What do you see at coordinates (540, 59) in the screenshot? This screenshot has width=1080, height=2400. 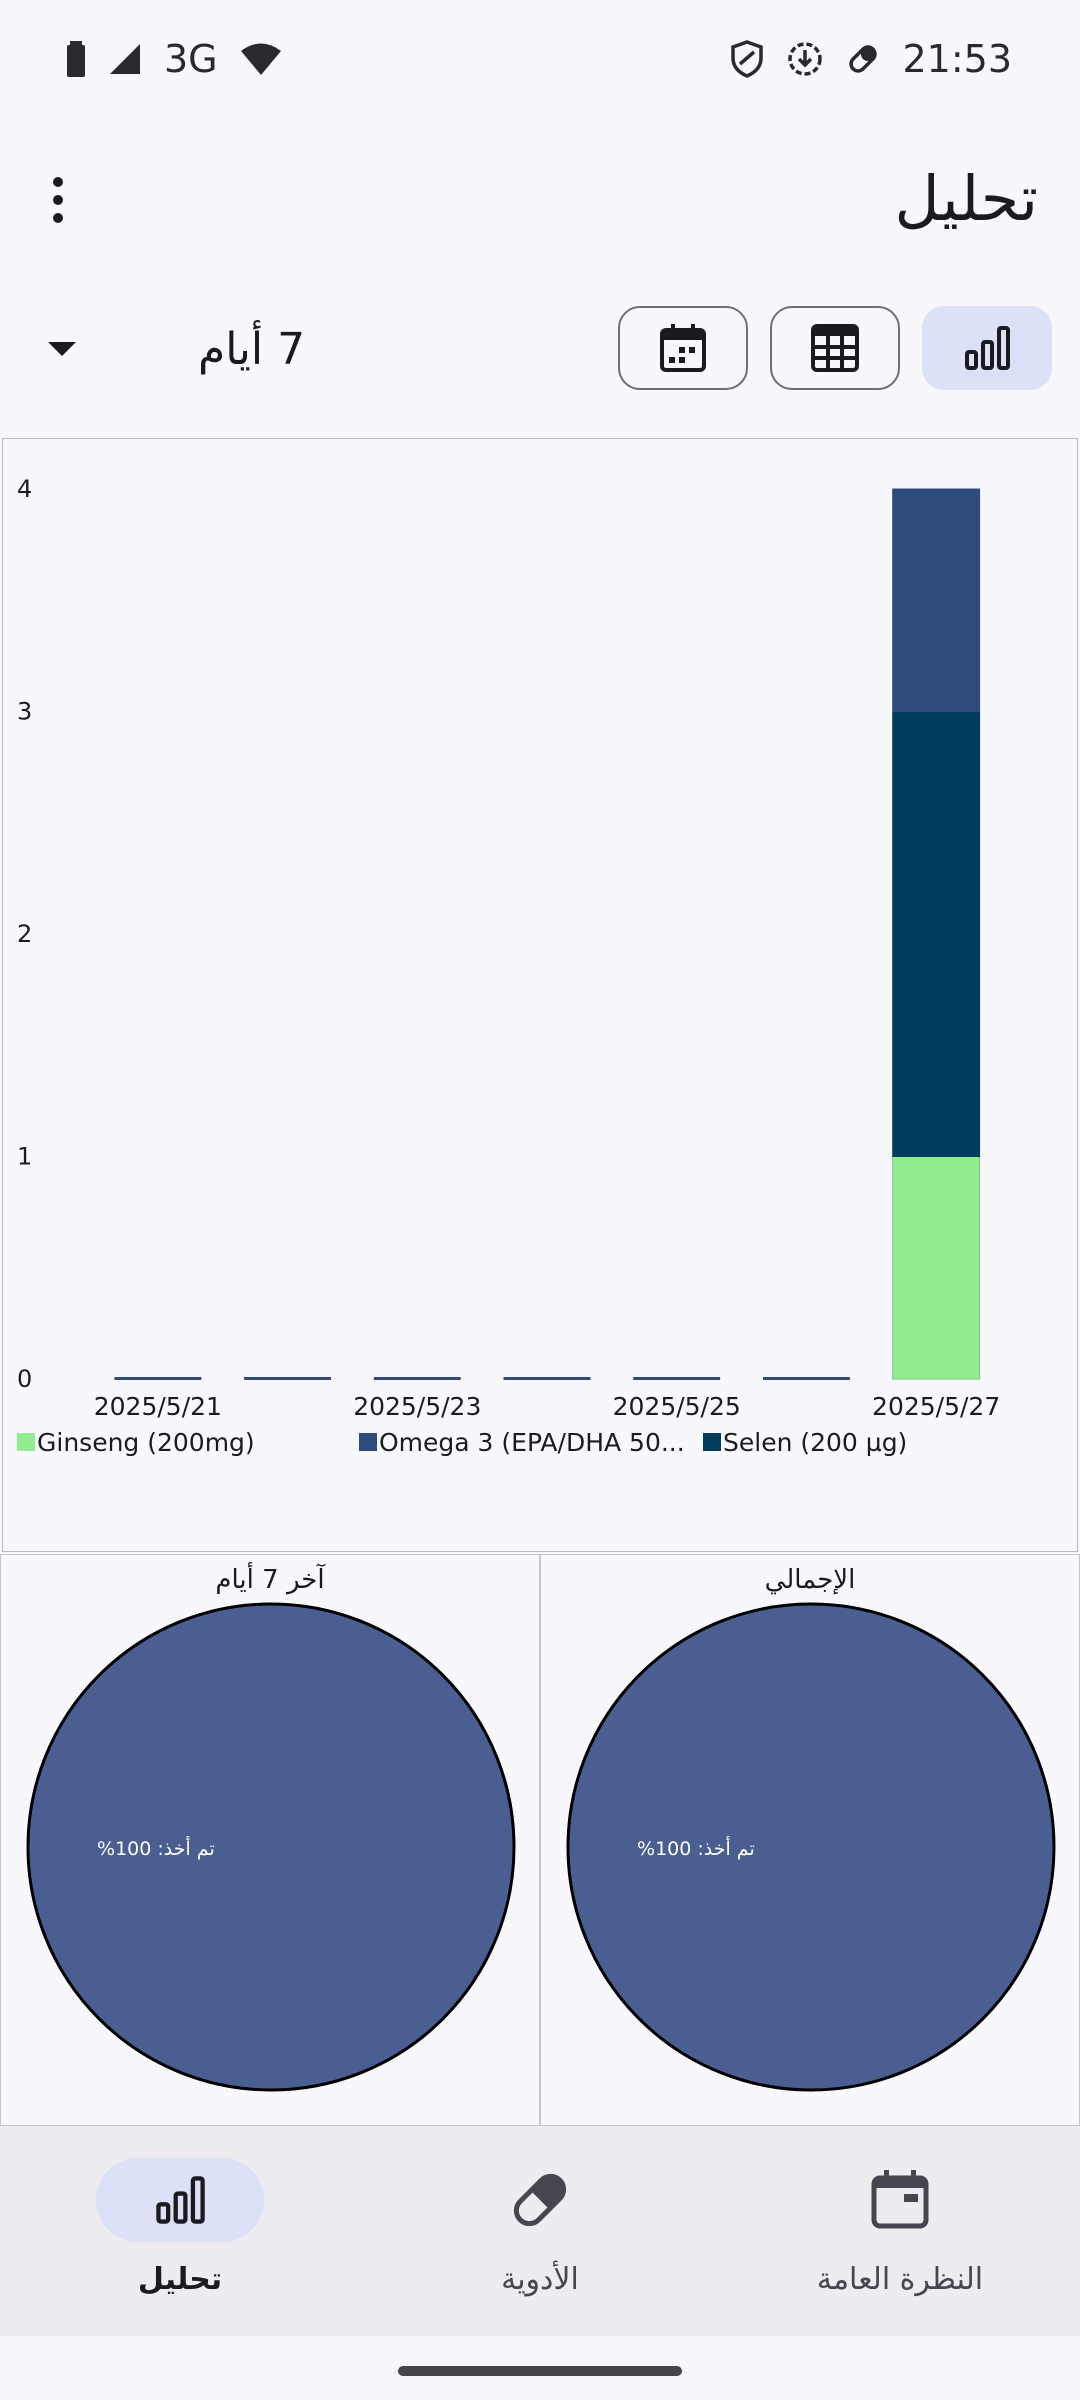 I see `status-bar: 3G 21:53` at bounding box center [540, 59].